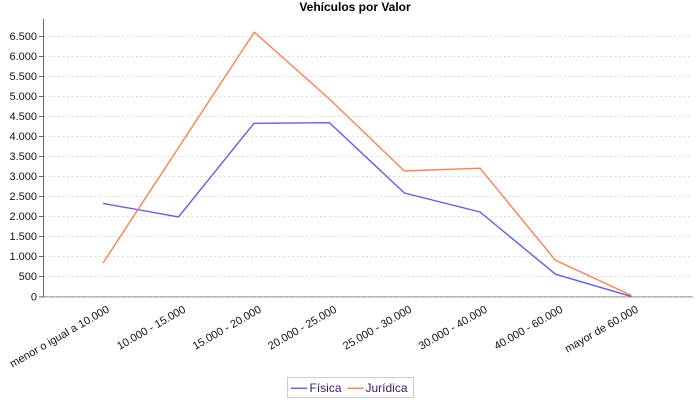  I want to click on svg-text: 3.000, so click(23, 177).